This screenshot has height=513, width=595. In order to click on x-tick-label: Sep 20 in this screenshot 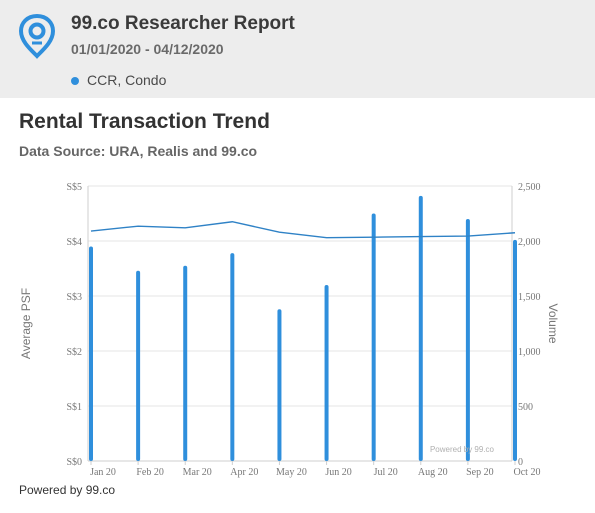, I will do `click(480, 472)`.